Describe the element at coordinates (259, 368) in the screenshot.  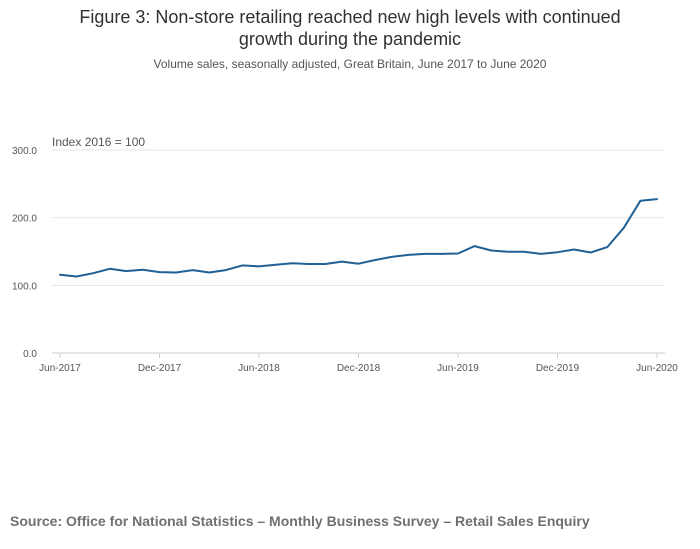
I see `x-tick-label: Jun-2018` at that location.